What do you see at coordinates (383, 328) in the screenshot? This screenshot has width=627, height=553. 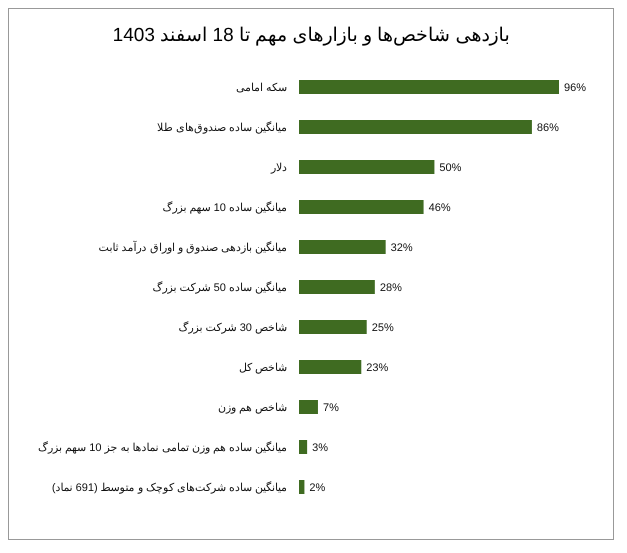 I see `data-label: 25%` at bounding box center [383, 328].